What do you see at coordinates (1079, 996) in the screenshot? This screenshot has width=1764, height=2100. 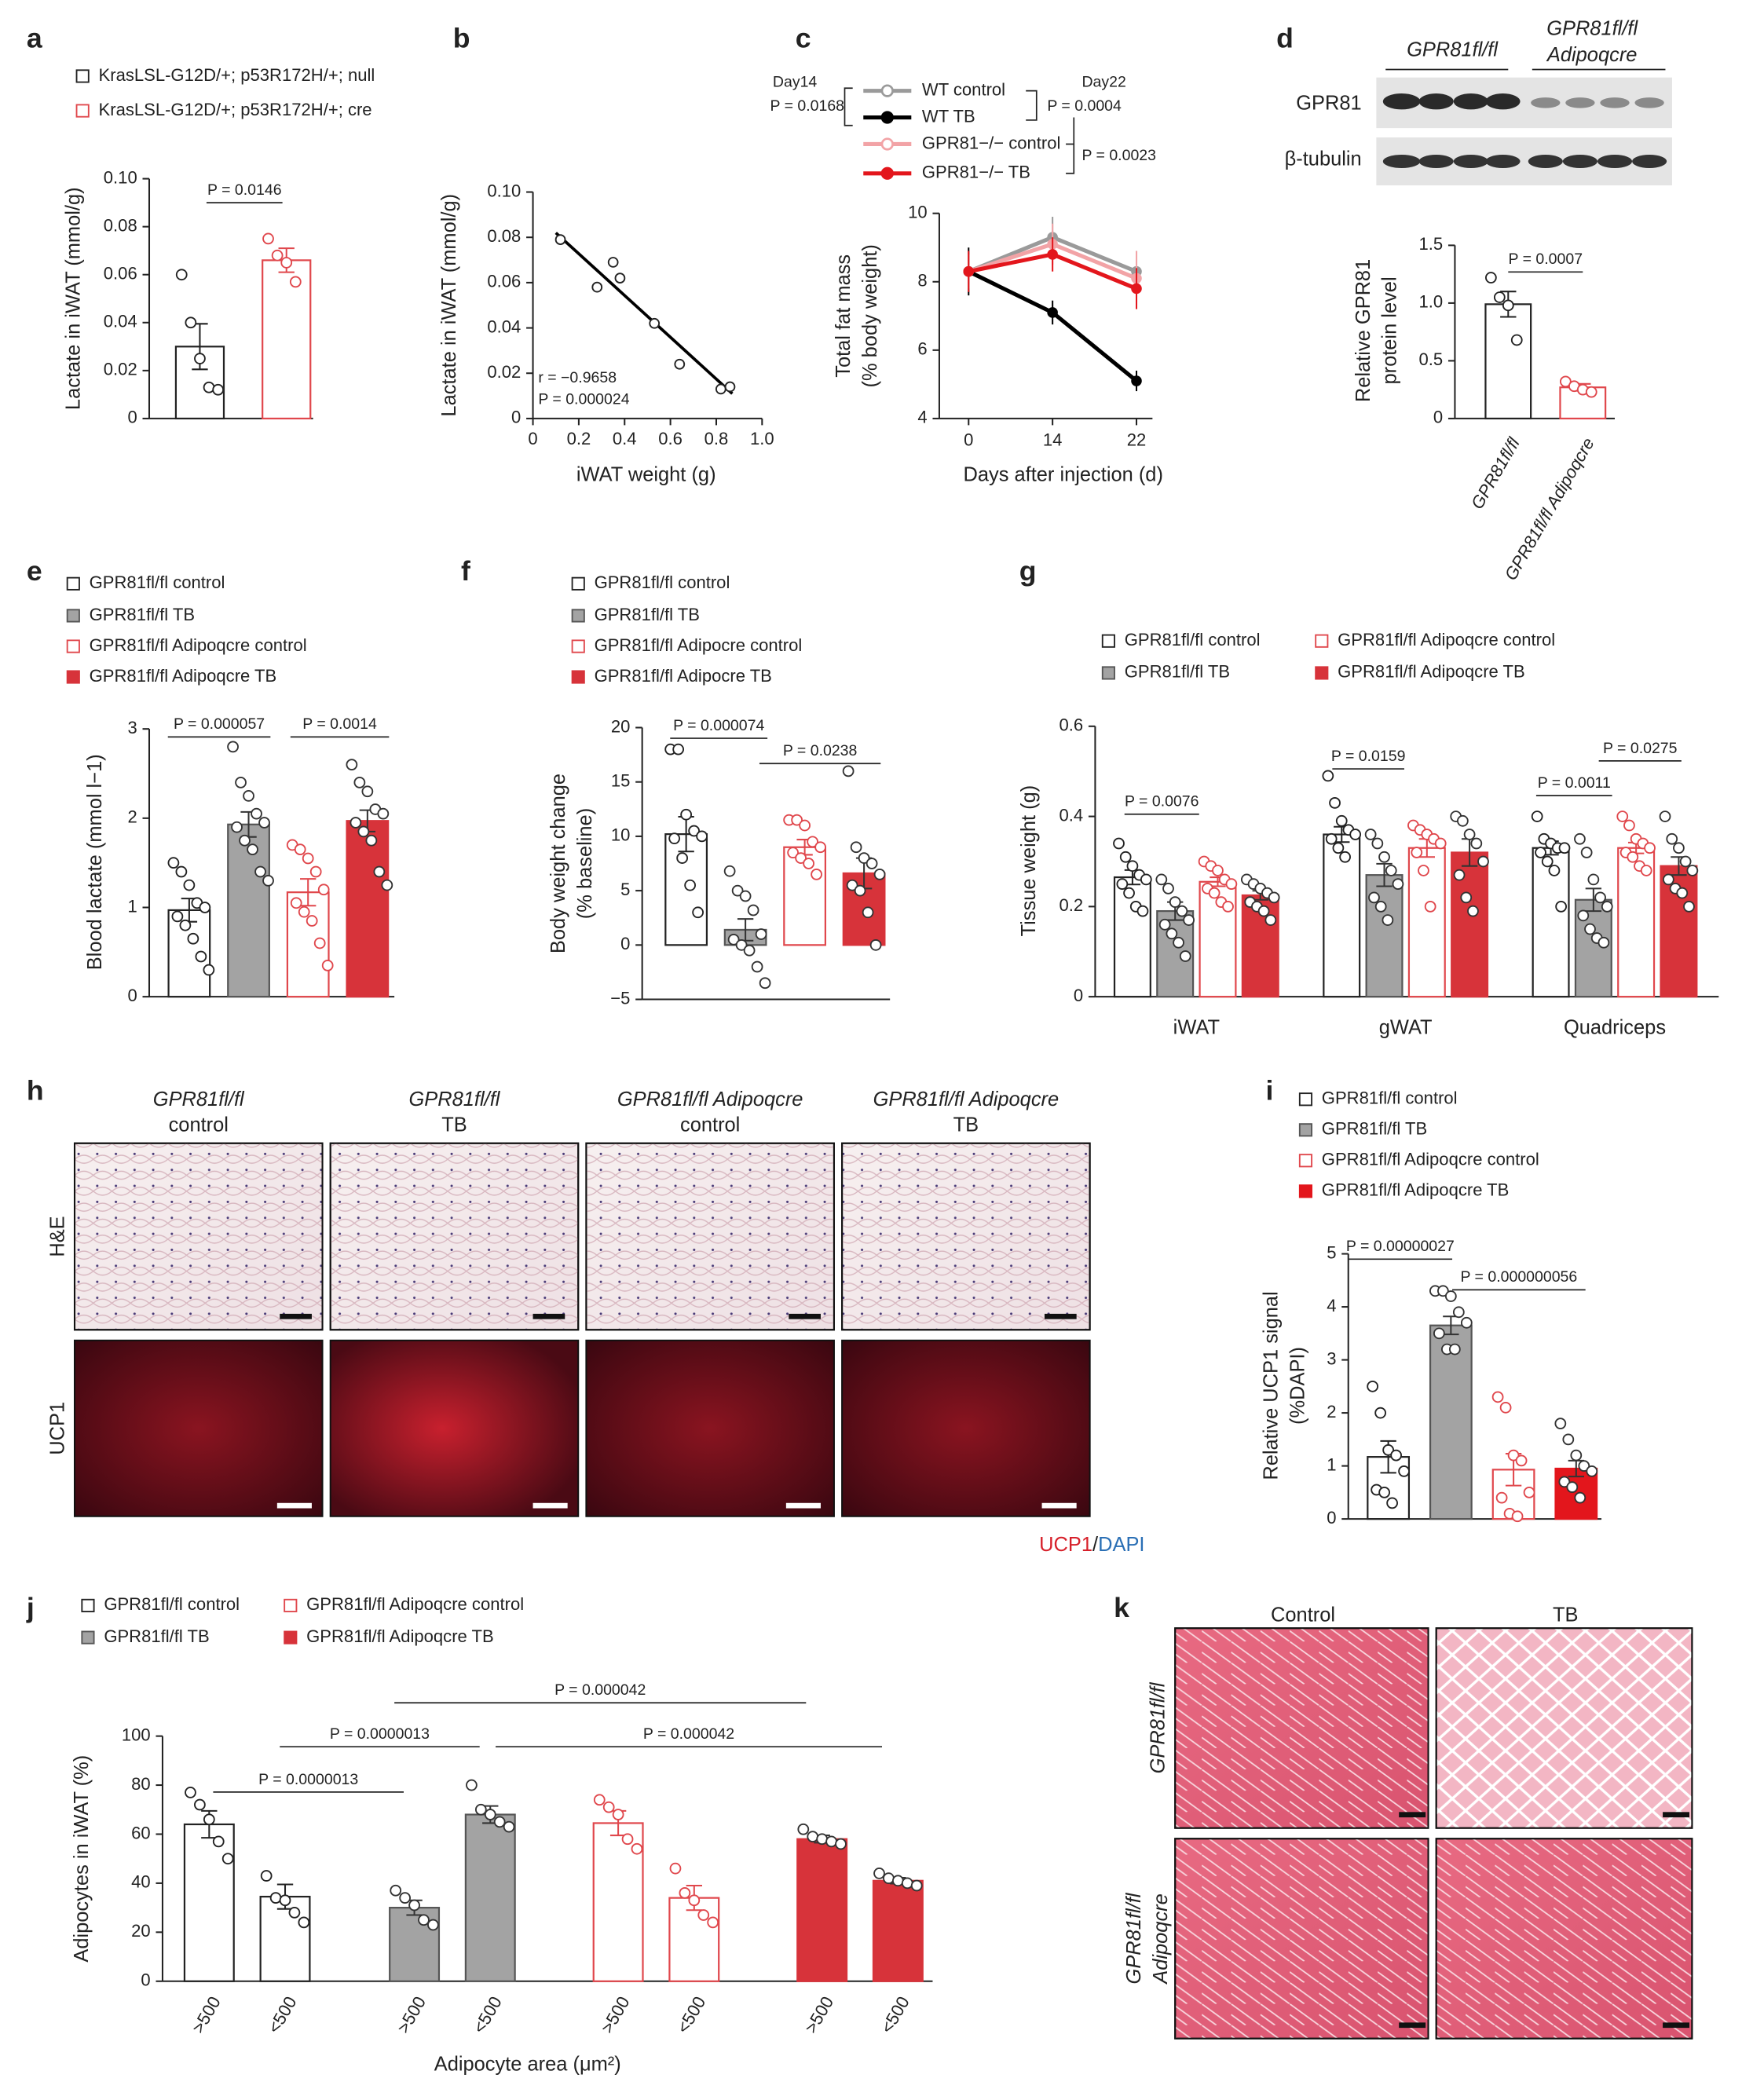 I see `y-tick-label: 0` at bounding box center [1079, 996].